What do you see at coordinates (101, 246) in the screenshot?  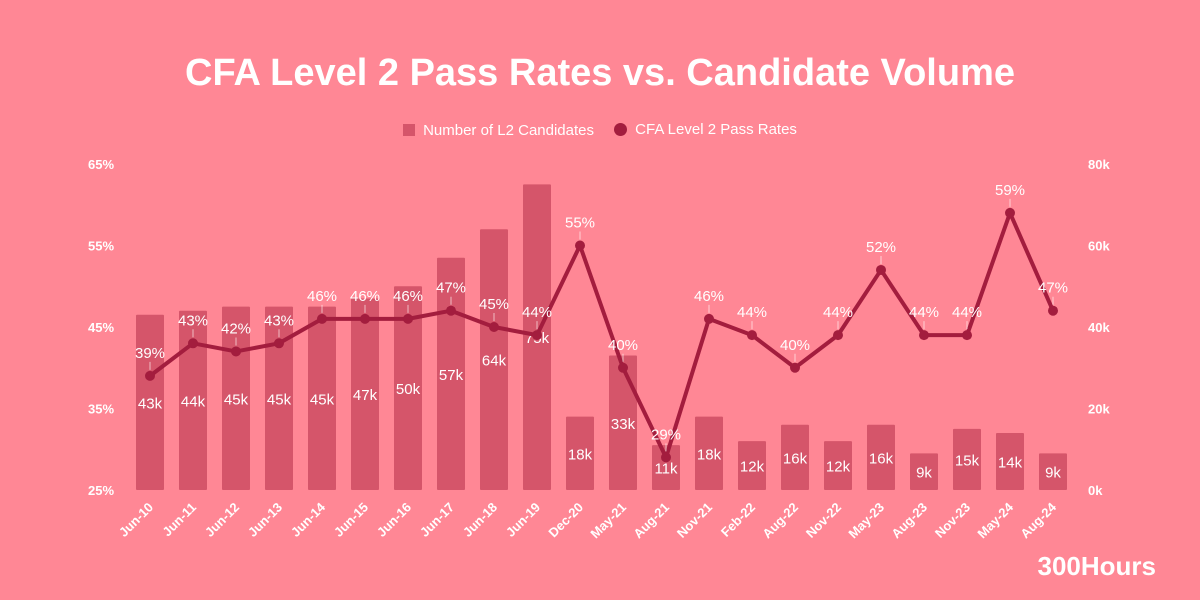 I see `left-axis-tick: 55%` at bounding box center [101, 246].